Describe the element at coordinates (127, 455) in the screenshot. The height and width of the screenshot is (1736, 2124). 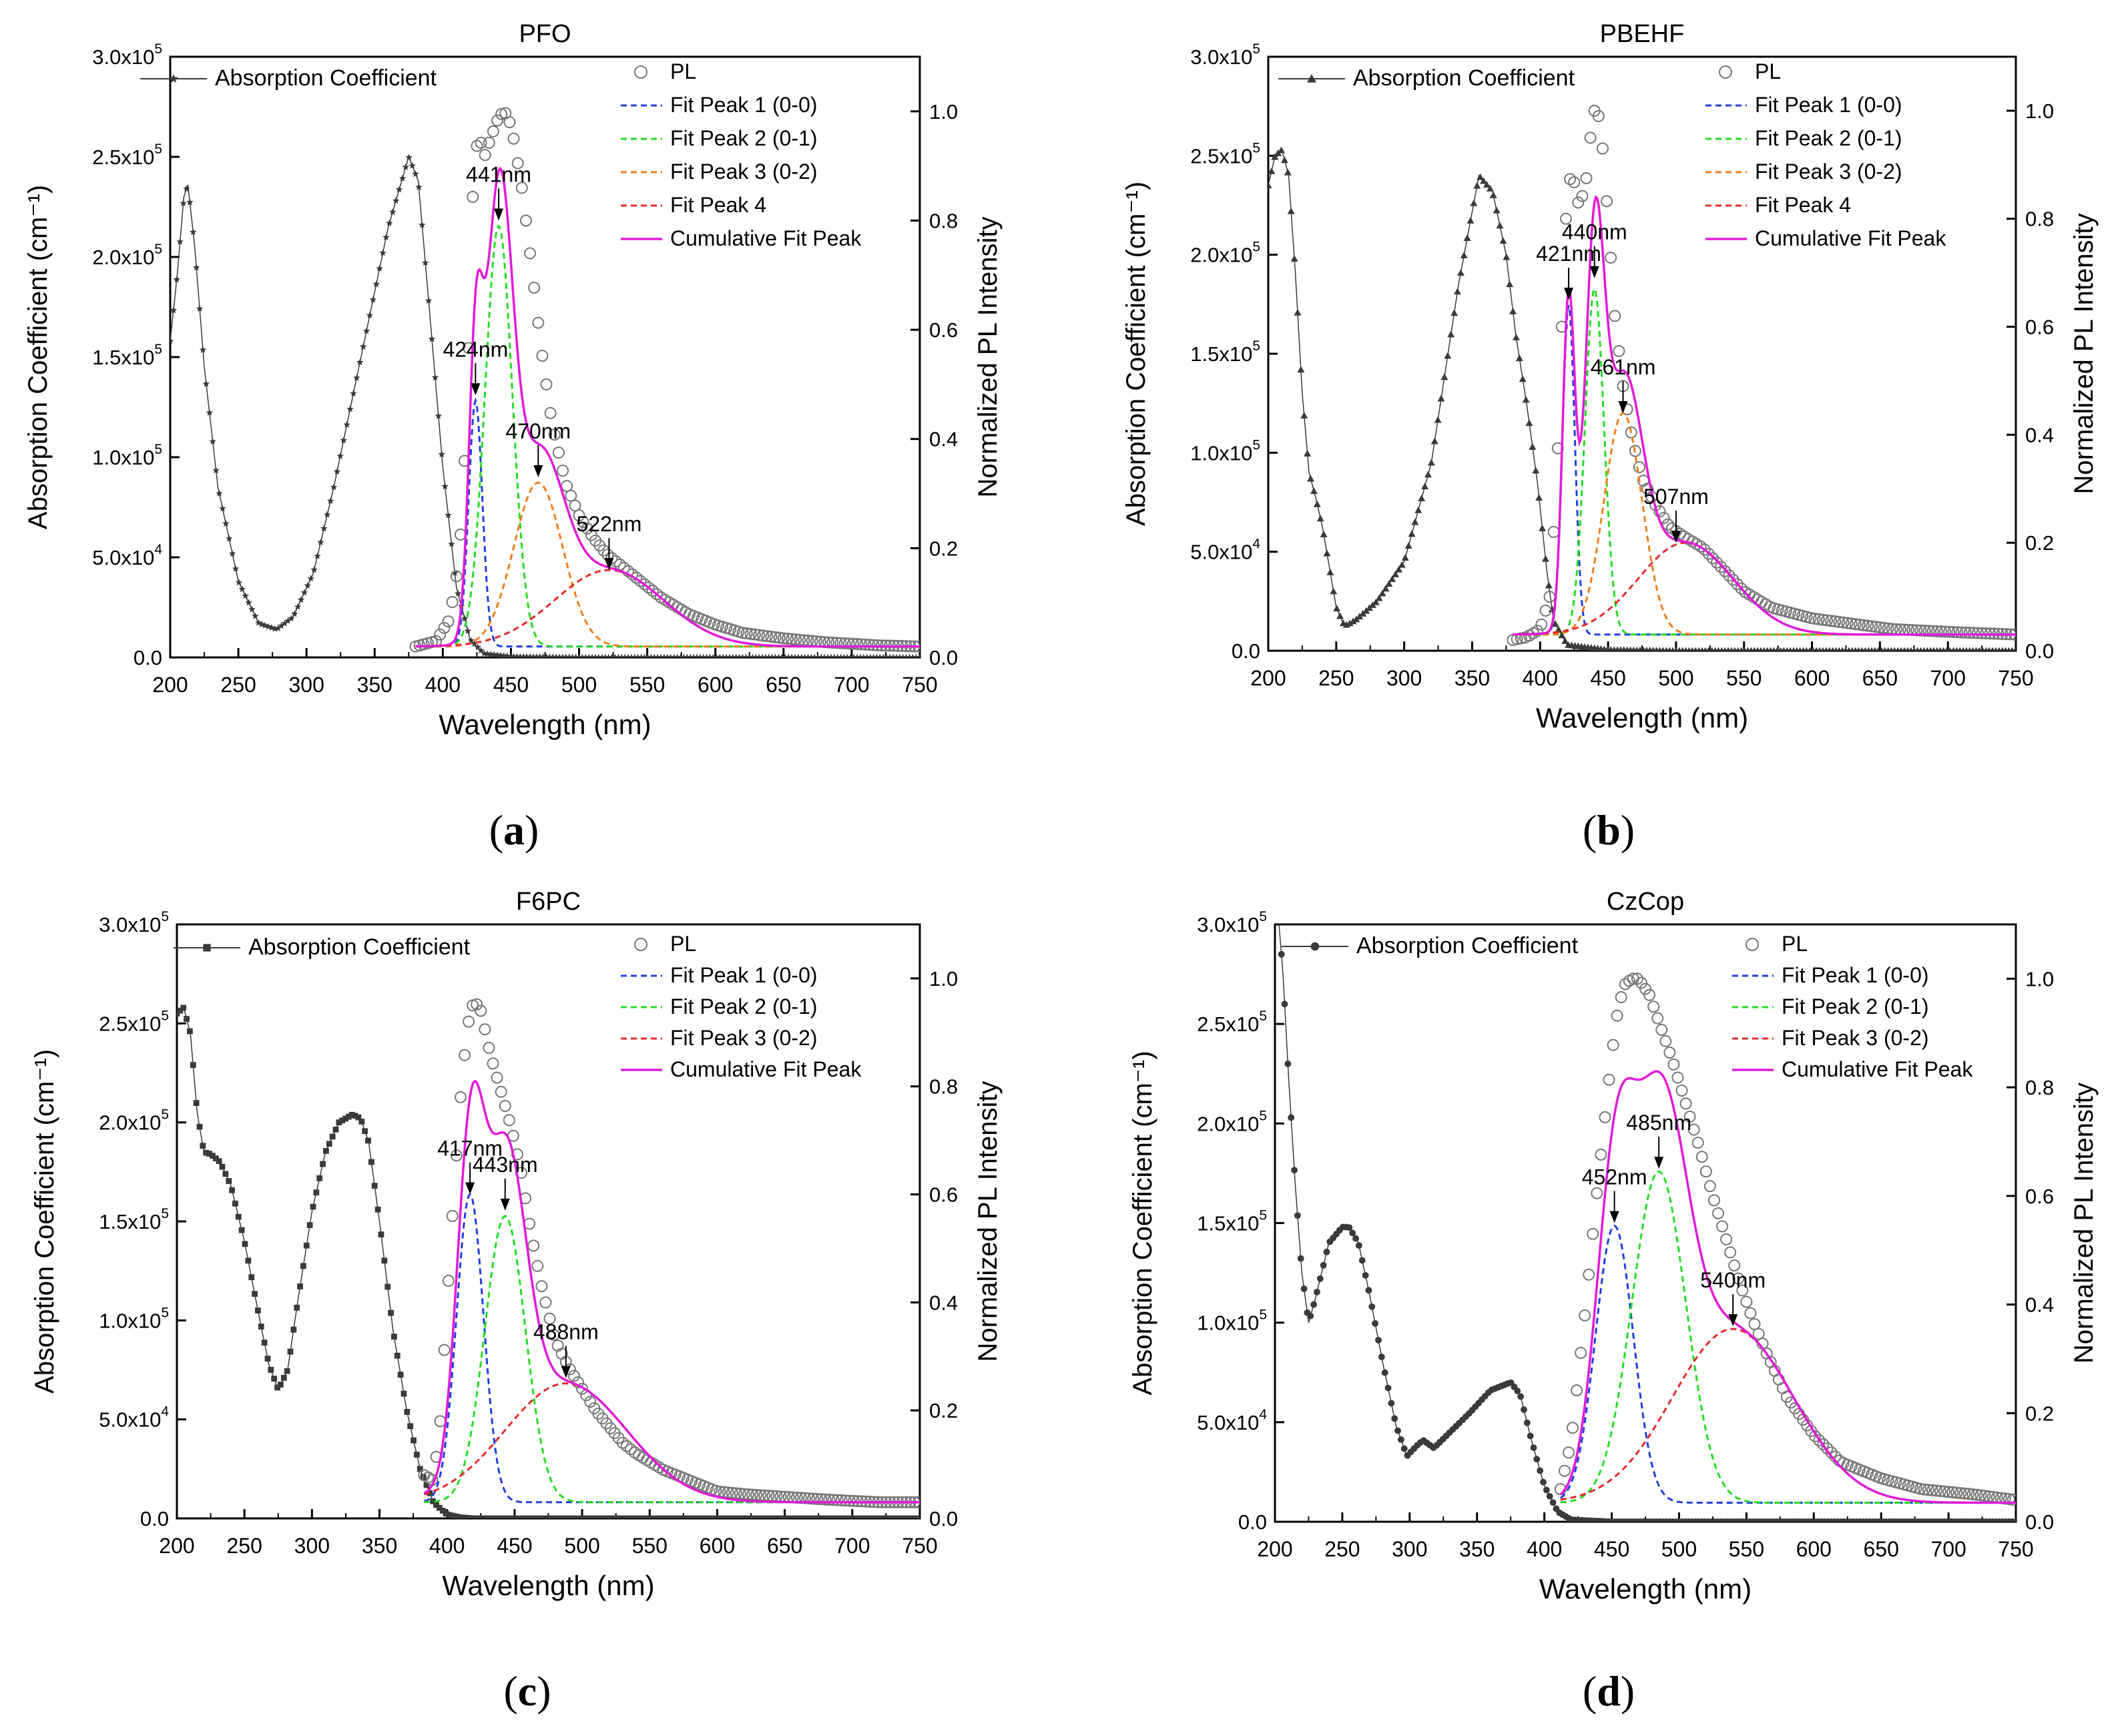
I see `y-tick-label: 1.0x10⁵` at that location.